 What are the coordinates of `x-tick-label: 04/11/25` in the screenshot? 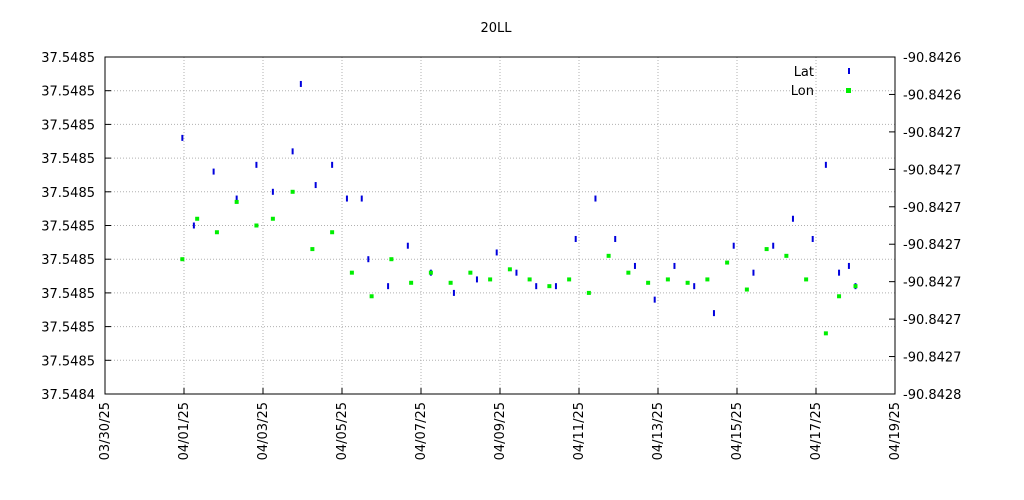 It's located at (579, 431).